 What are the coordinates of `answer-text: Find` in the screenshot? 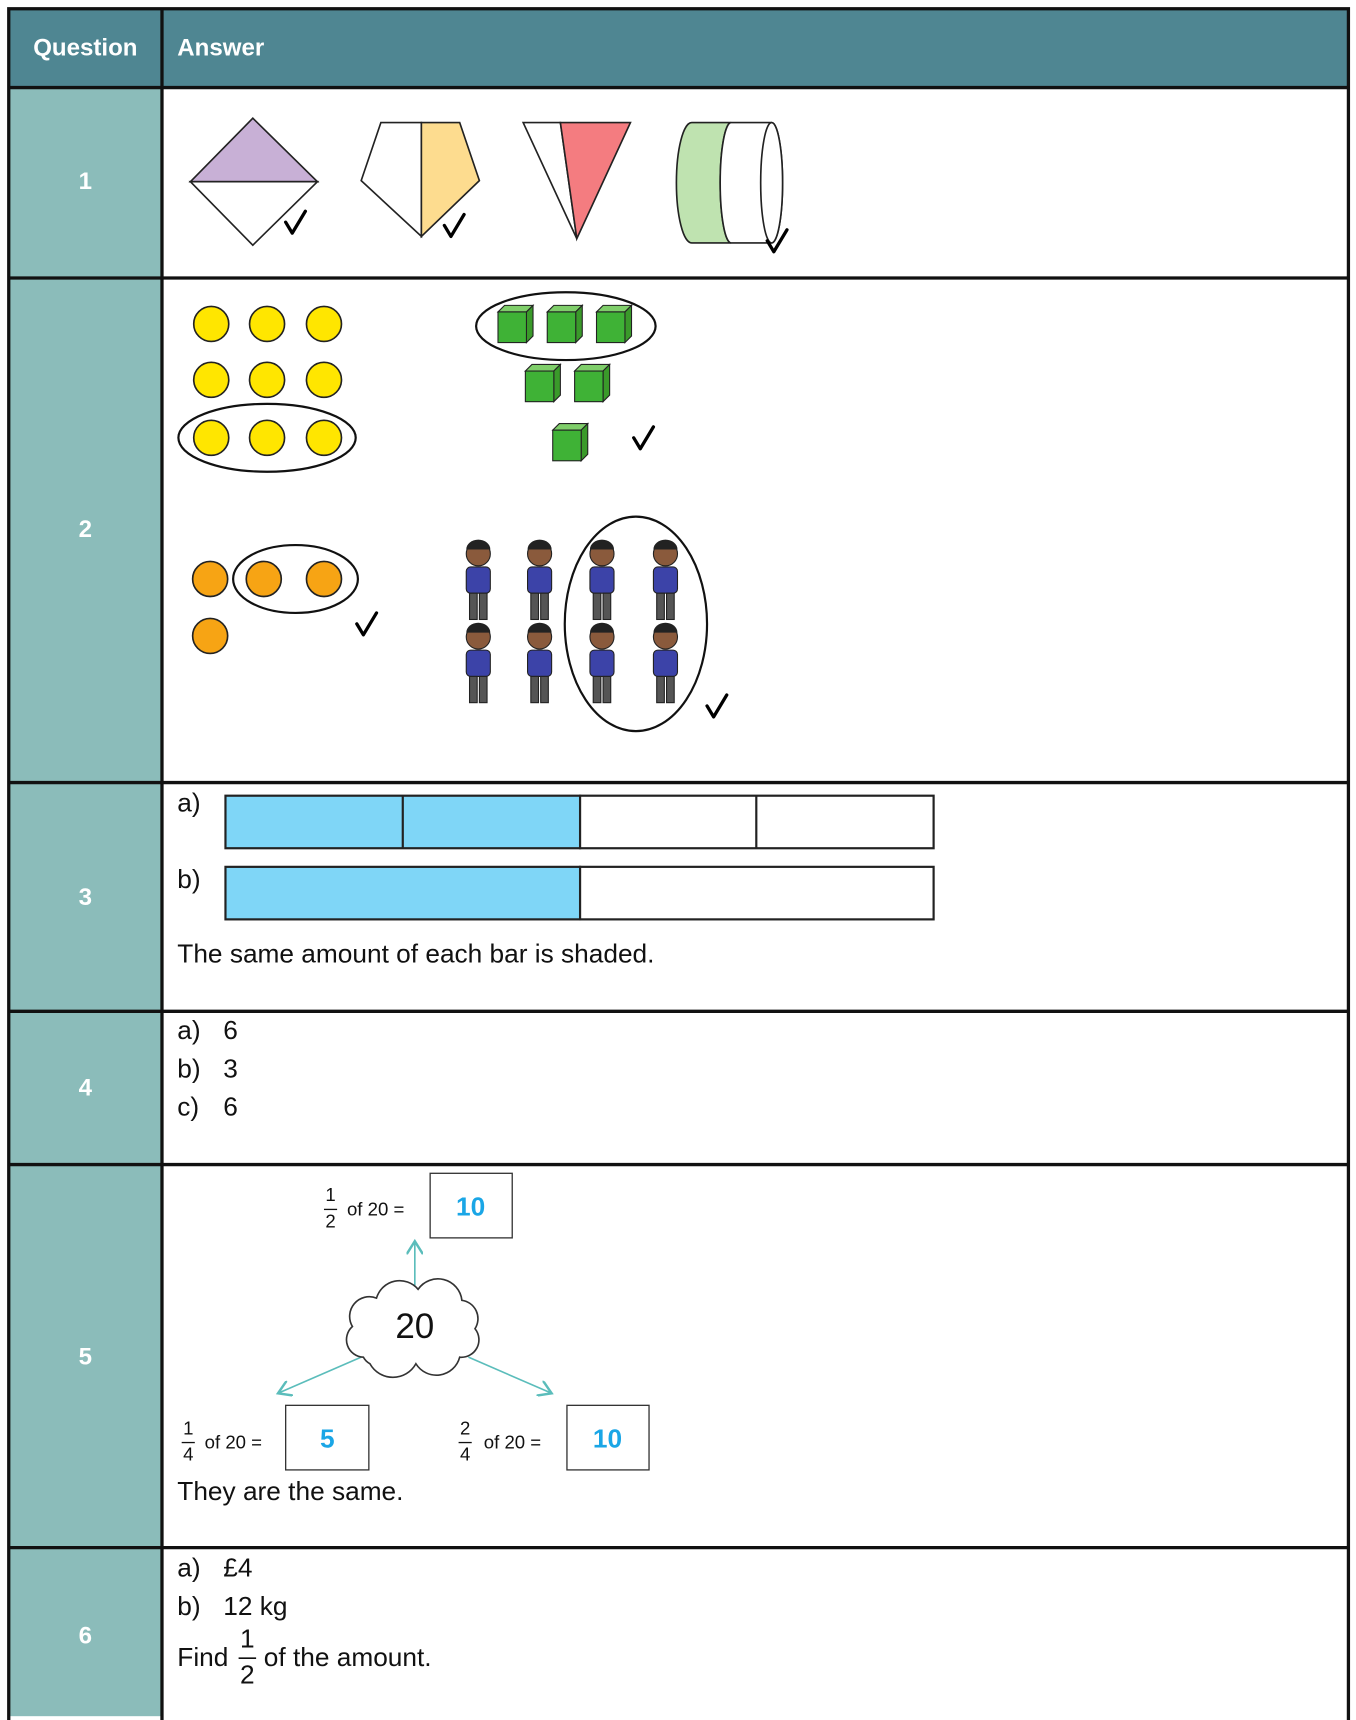 It's located at (202, 1657).